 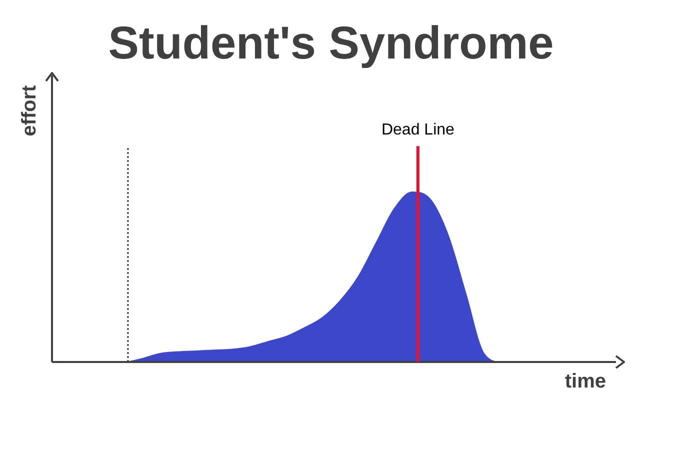 What do you see at coordinates (585, 381) in the screenshot?
I see `x-axis-title: time` at bounding box center [585, 381].